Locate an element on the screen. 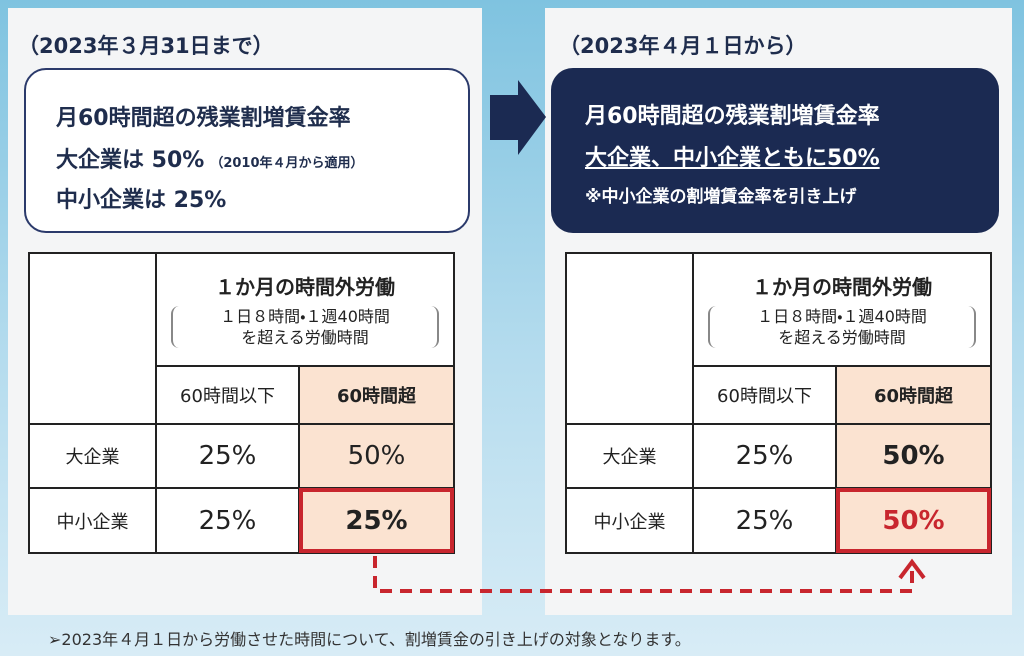 The image size is (1024, 656). data-row: 中小企業 25% 50% is located at coordinates (778, 520).